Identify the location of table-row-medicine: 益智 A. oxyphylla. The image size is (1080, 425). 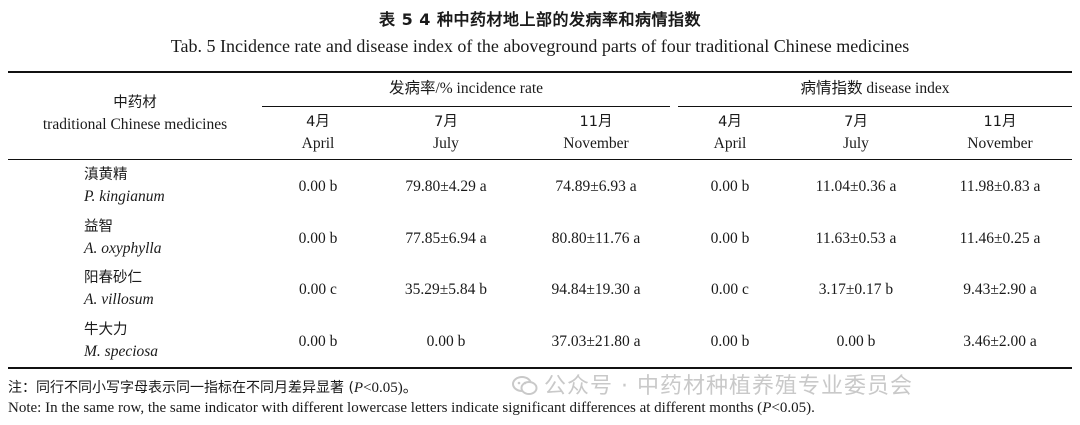
(122, 238).